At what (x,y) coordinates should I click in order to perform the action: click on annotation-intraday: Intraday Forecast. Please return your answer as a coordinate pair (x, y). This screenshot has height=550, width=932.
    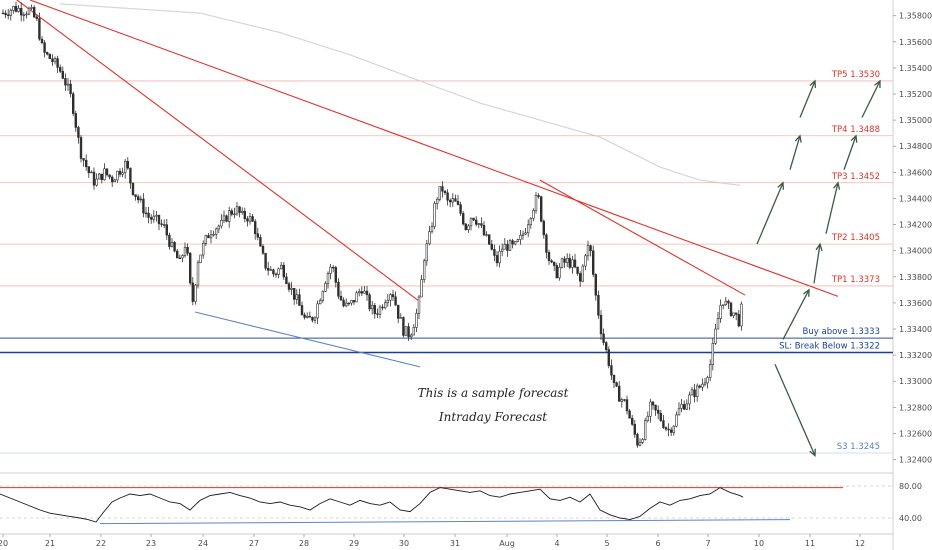
    Looking at the image, I should click on (492, 417).